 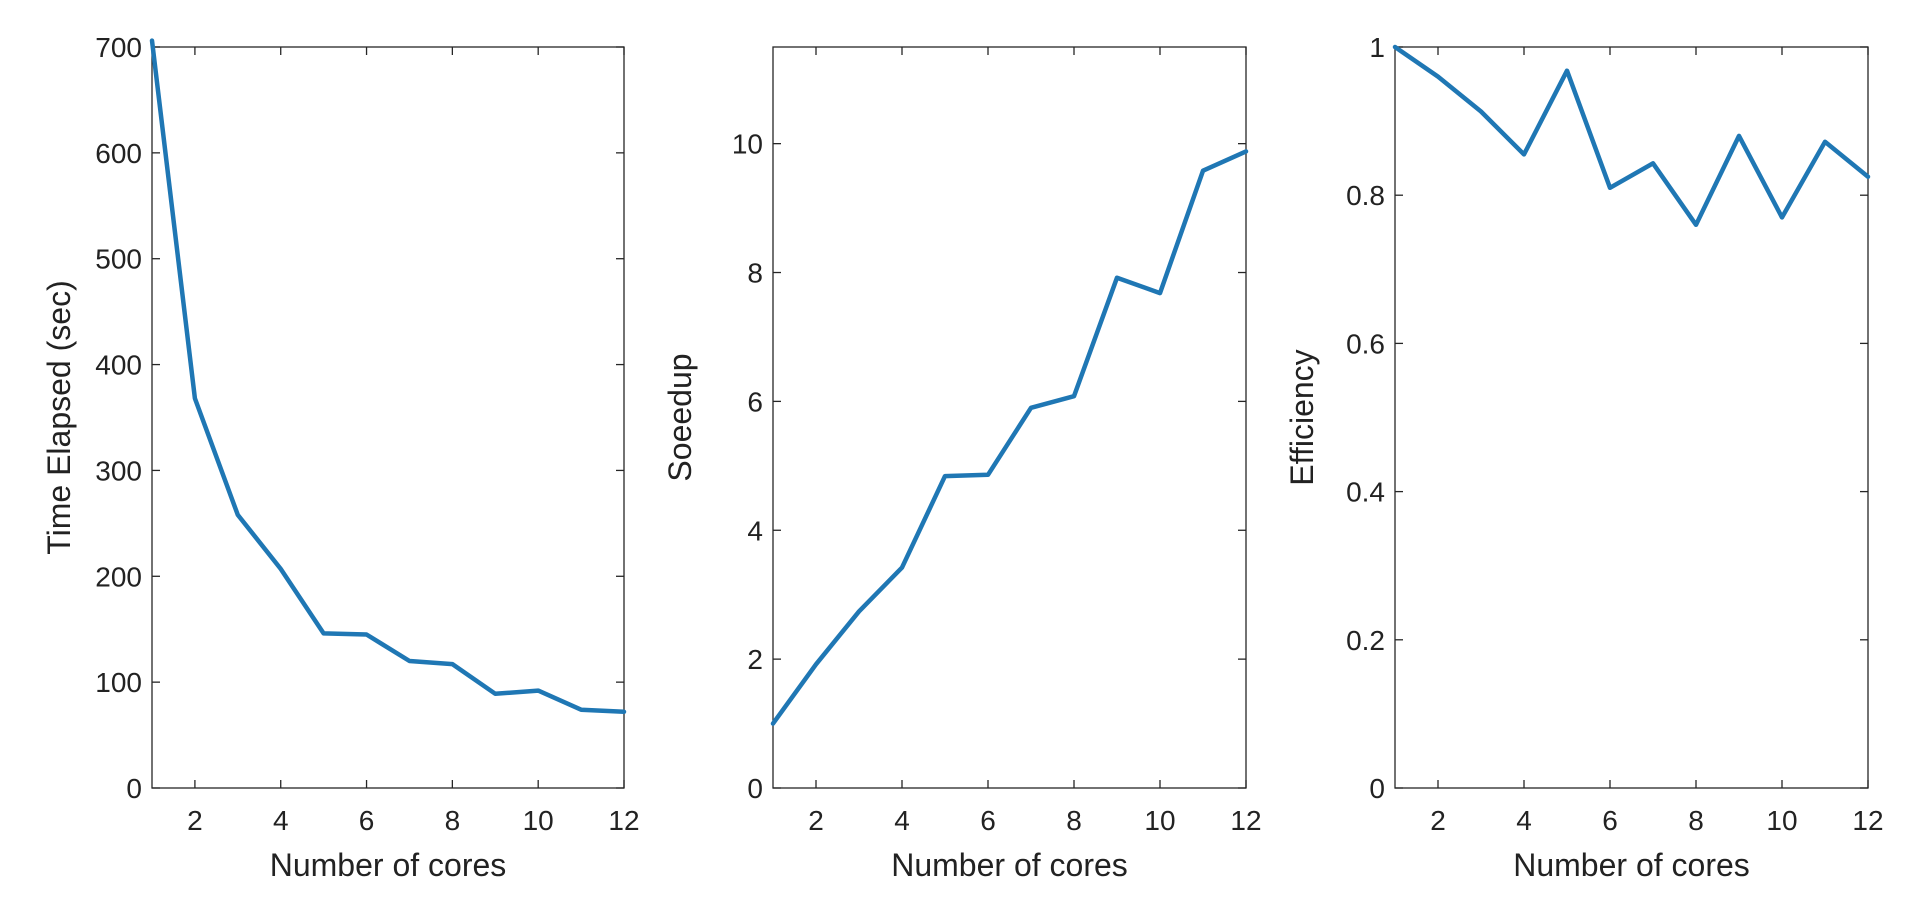 I want to click on efficiency-x-axis-label: Number of cores, so click(x=1631, y=865).